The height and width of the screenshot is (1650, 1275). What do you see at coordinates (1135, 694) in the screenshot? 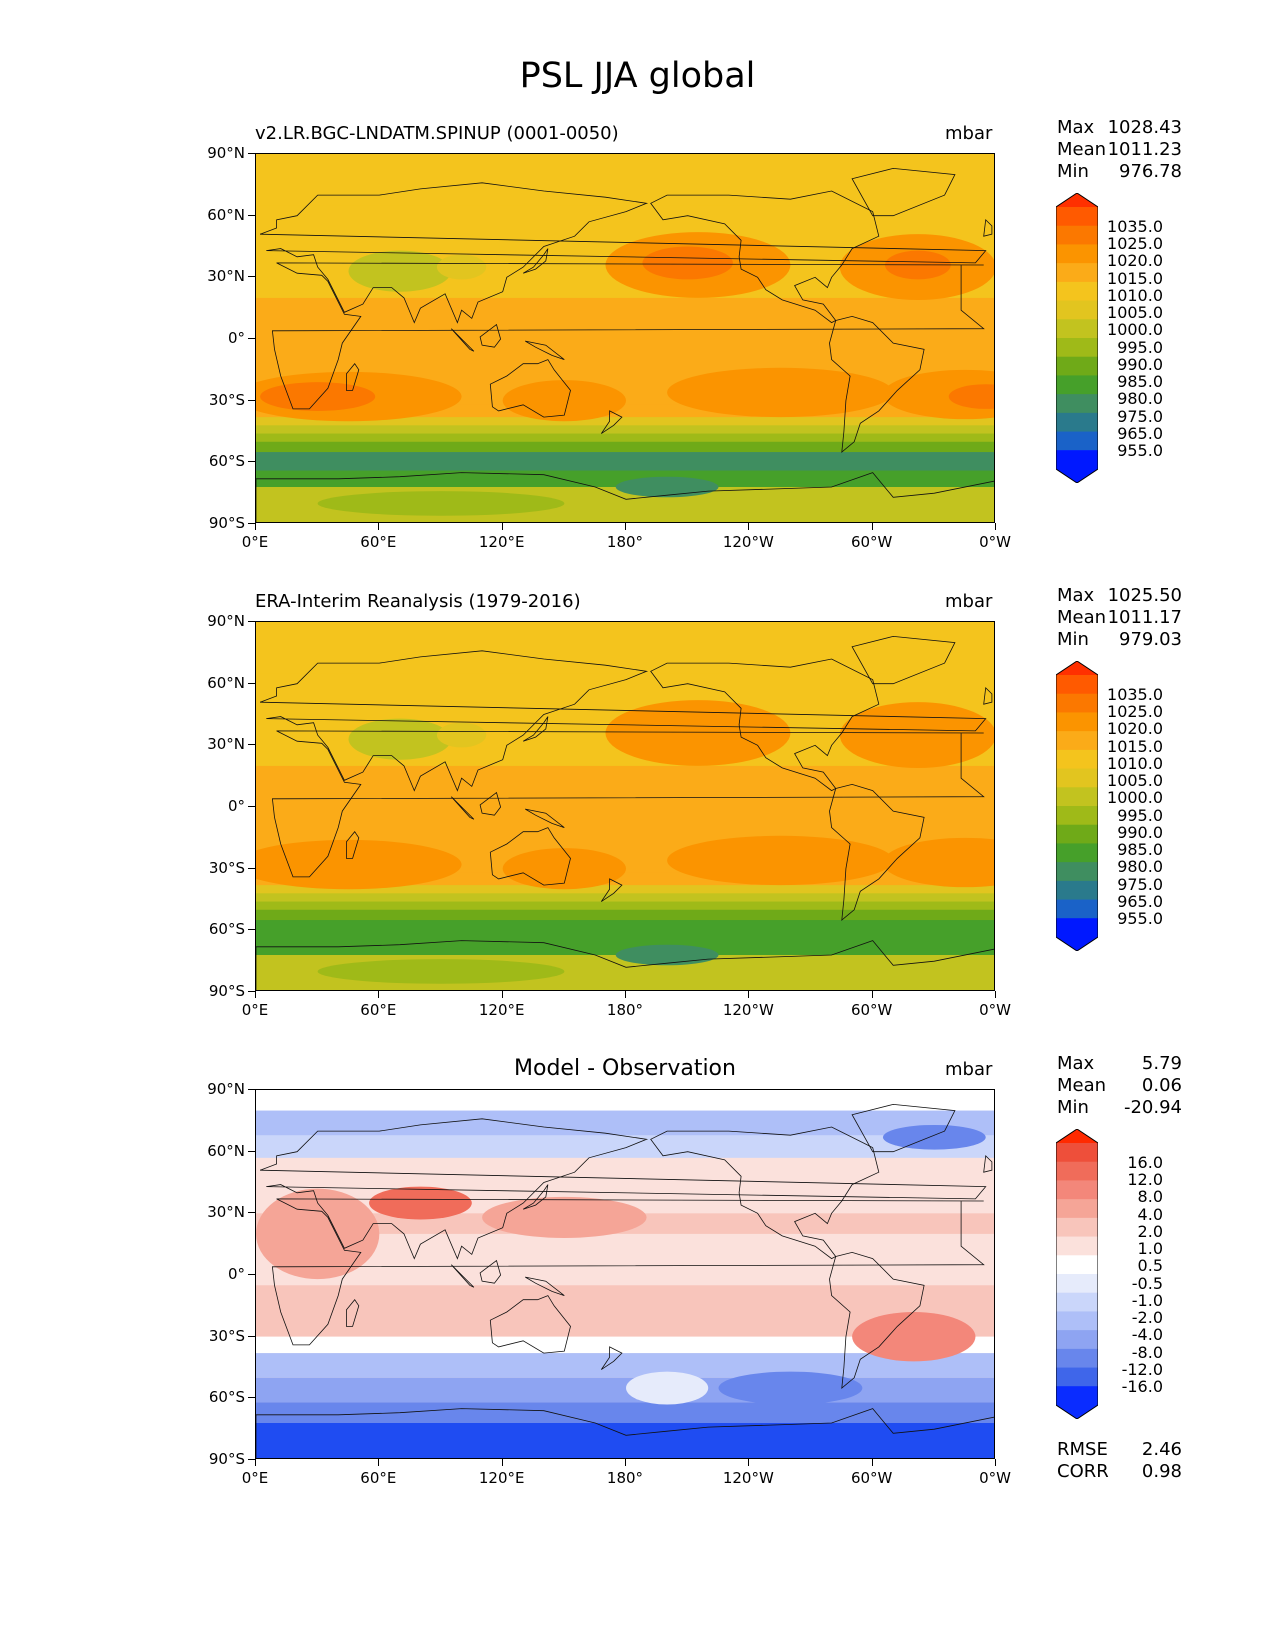
I see `colorbar-tick-label: 1035.0` at bounding box center [1135, 694].